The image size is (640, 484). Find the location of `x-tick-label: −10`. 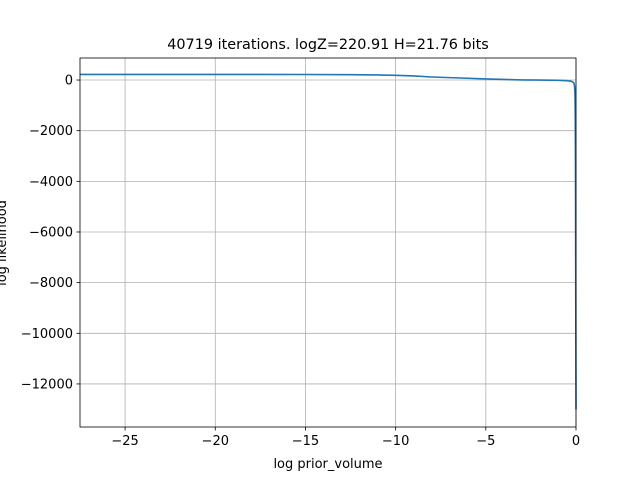

x-tick-label: −10 is located at coordinates (395, 441).